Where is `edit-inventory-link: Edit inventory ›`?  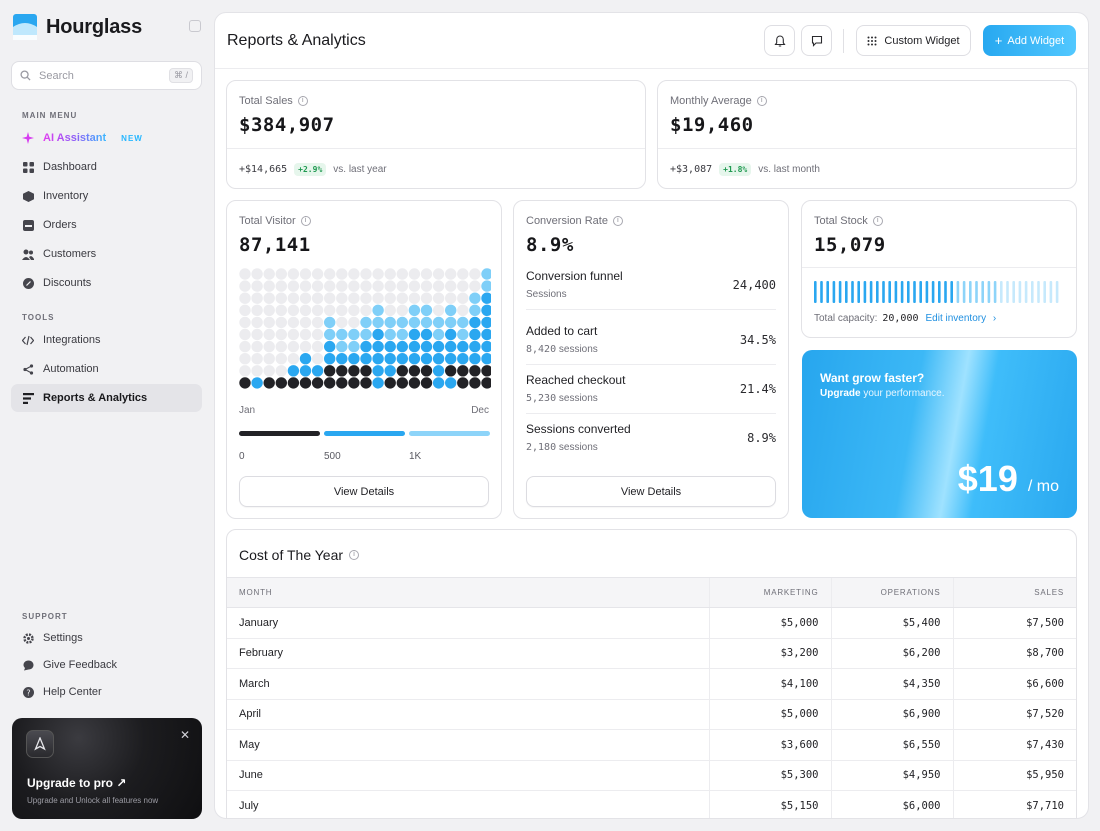
edit-inventory-link: Edit inventory › is located at coordinates (961, 318).